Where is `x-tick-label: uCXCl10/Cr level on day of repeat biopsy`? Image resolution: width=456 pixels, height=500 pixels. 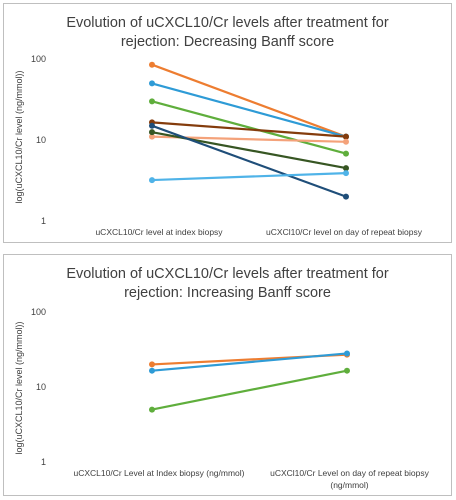
x-tick-label: uCXCl10/Cr level on day of repeat biopsy is located at coordinates (344, 232).